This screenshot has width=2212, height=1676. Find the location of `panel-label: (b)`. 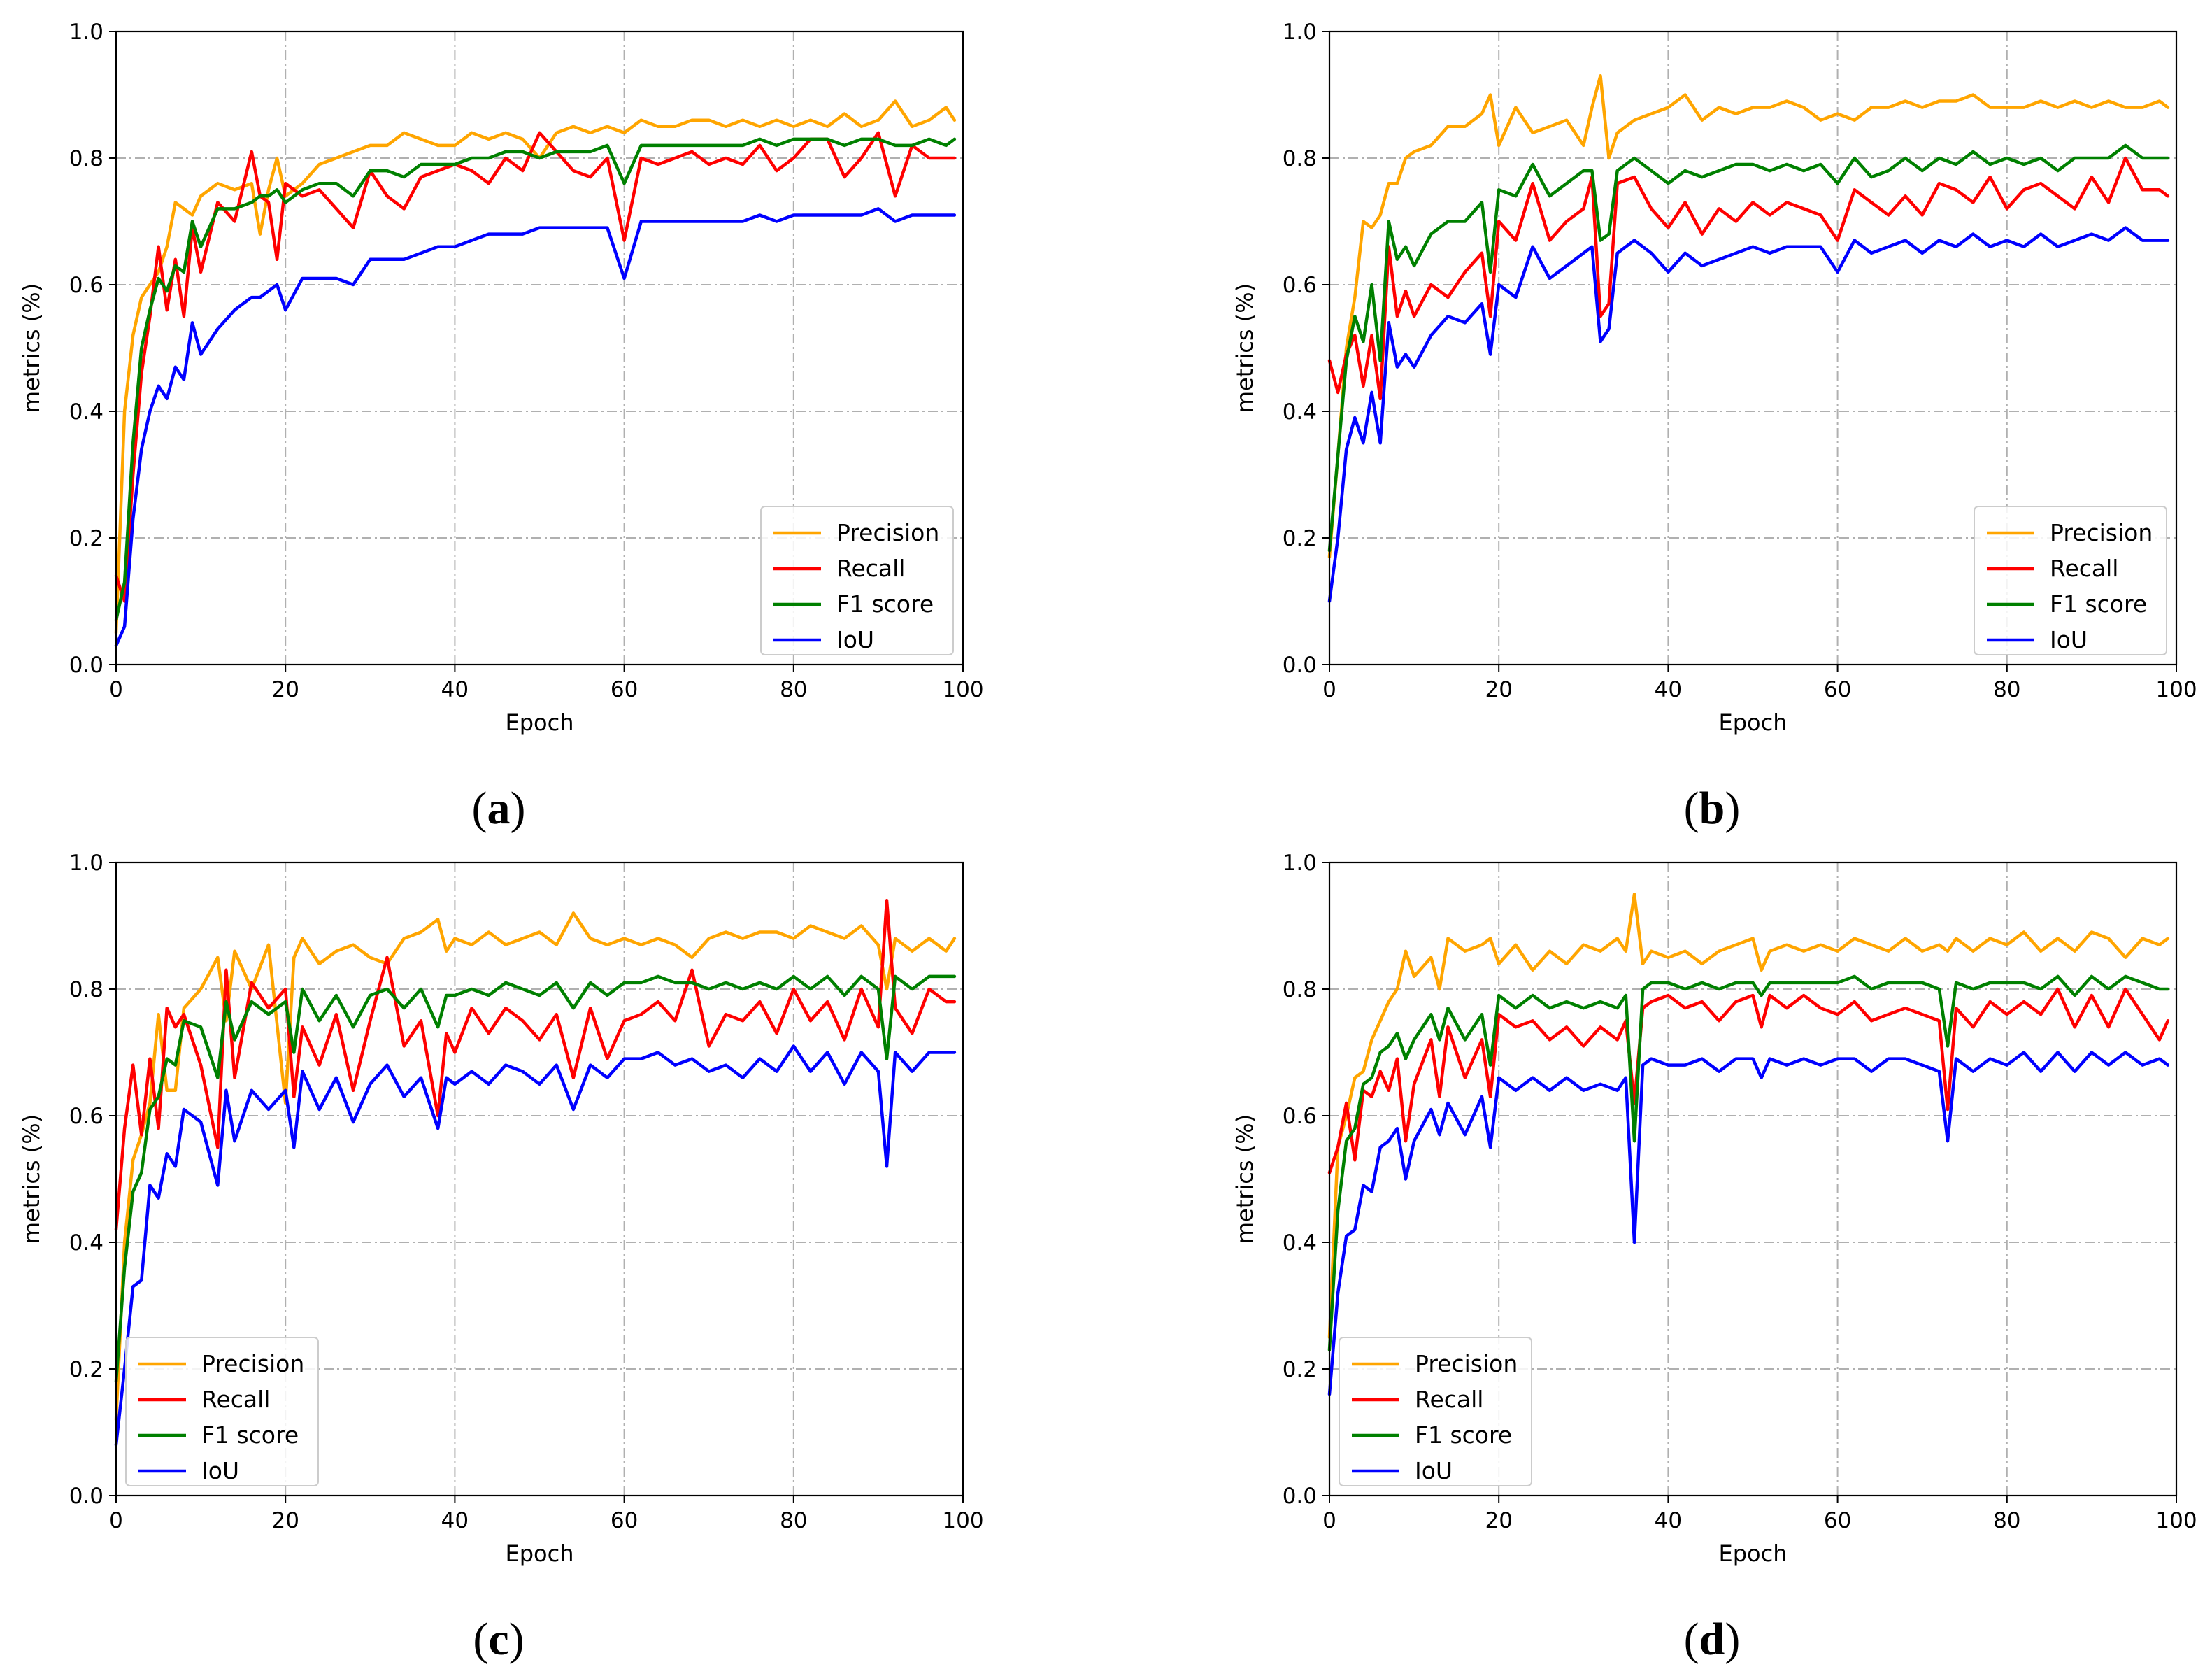

panel-label: (b) is located at coordinates (1712, 808).